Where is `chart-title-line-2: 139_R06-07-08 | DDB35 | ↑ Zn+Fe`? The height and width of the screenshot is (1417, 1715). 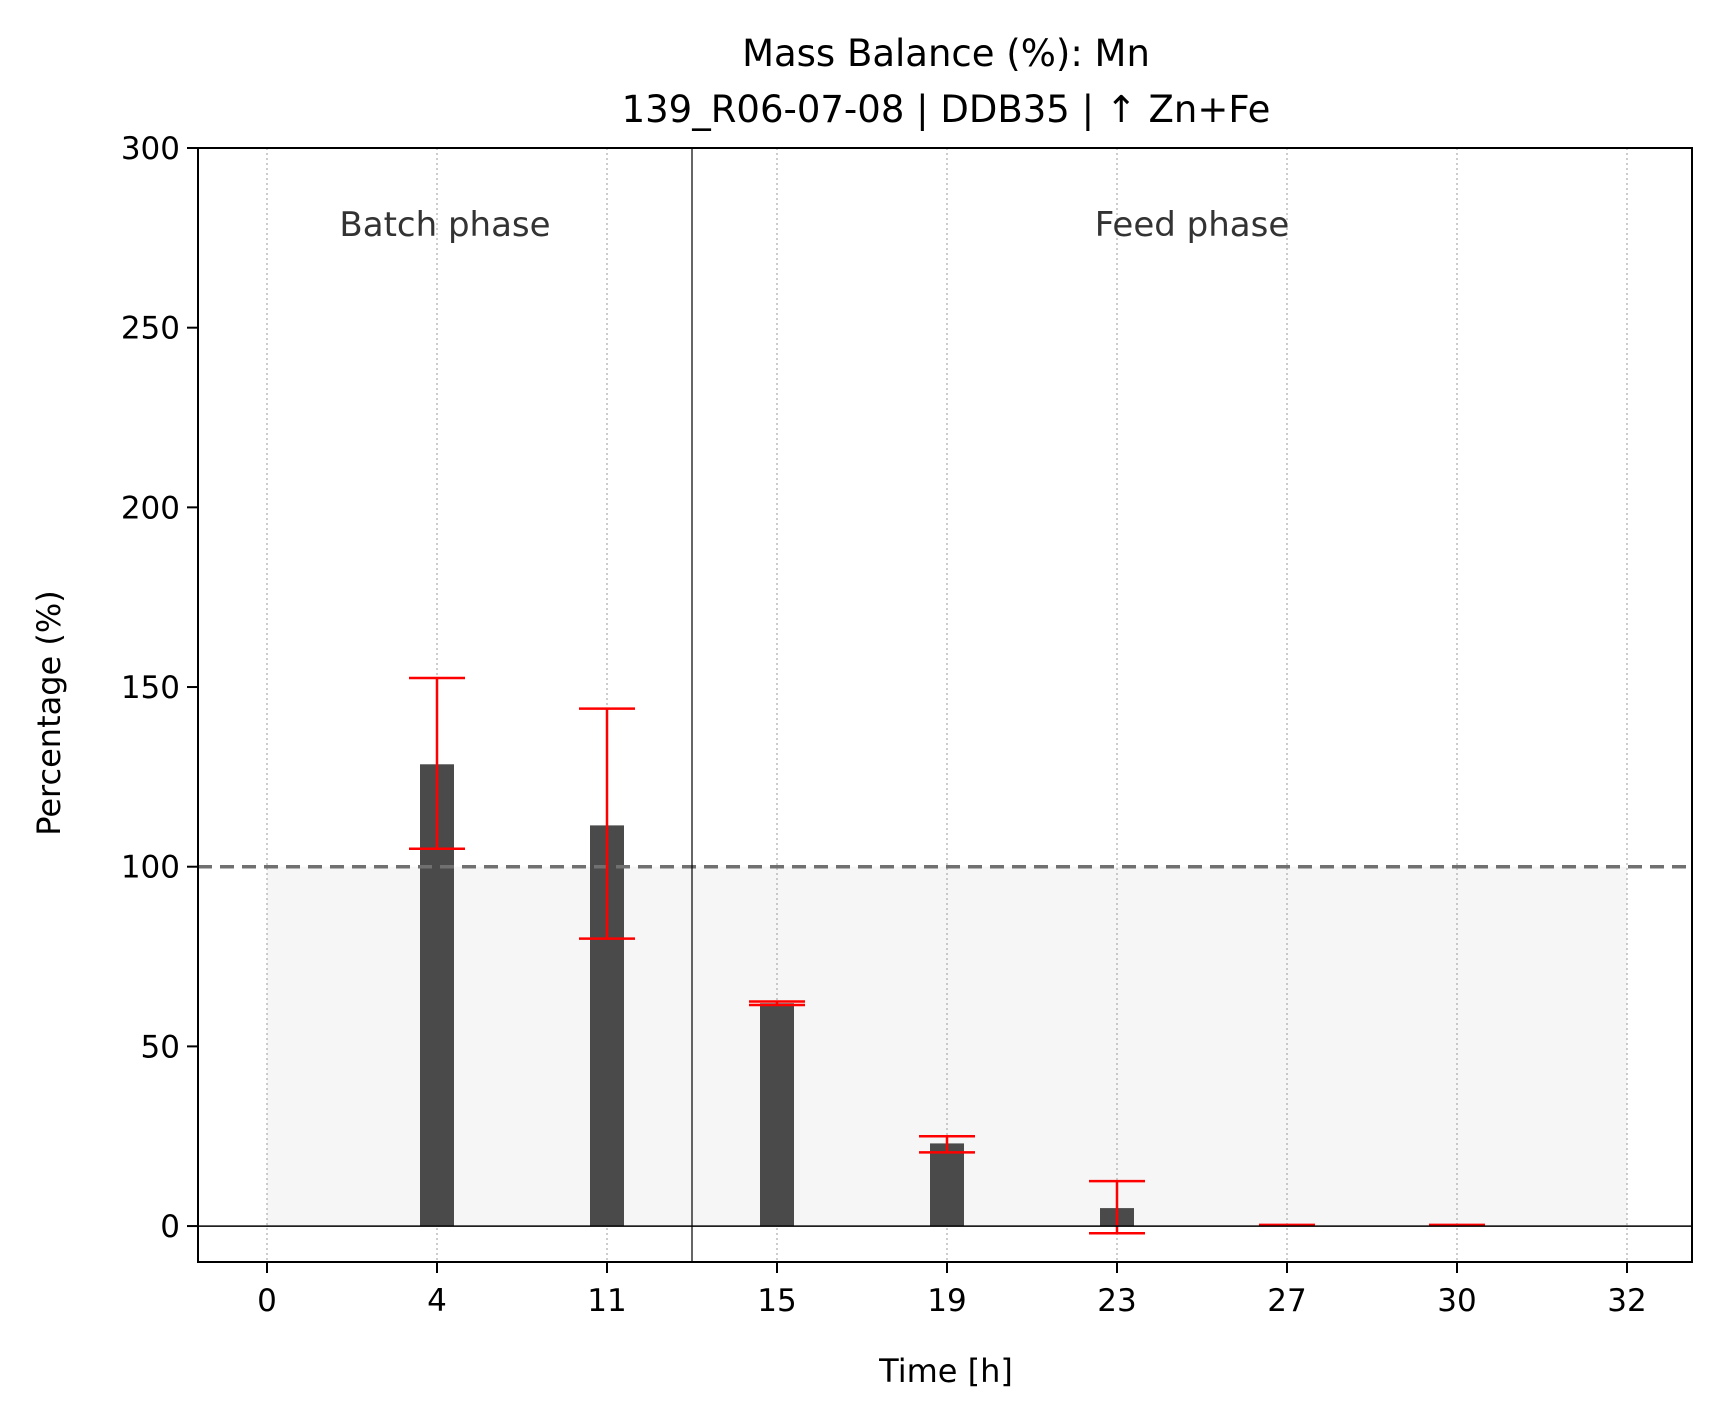 chart-title-line-2: 139_R06-07-08 | DDB35 | ↑ Zn+Fe is located at coordinates (946, 109).